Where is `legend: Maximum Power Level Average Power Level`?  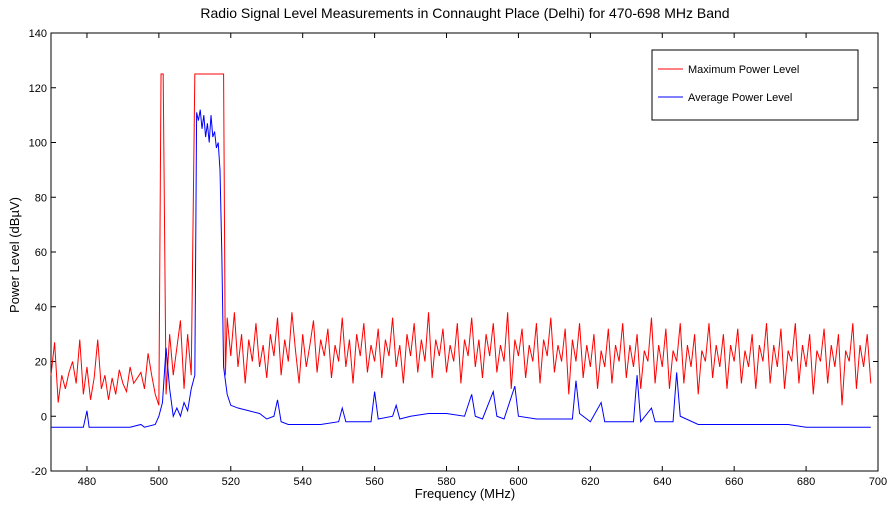 legend: Maximum Power Level Average Power Level is located at coordinates (755, 85).